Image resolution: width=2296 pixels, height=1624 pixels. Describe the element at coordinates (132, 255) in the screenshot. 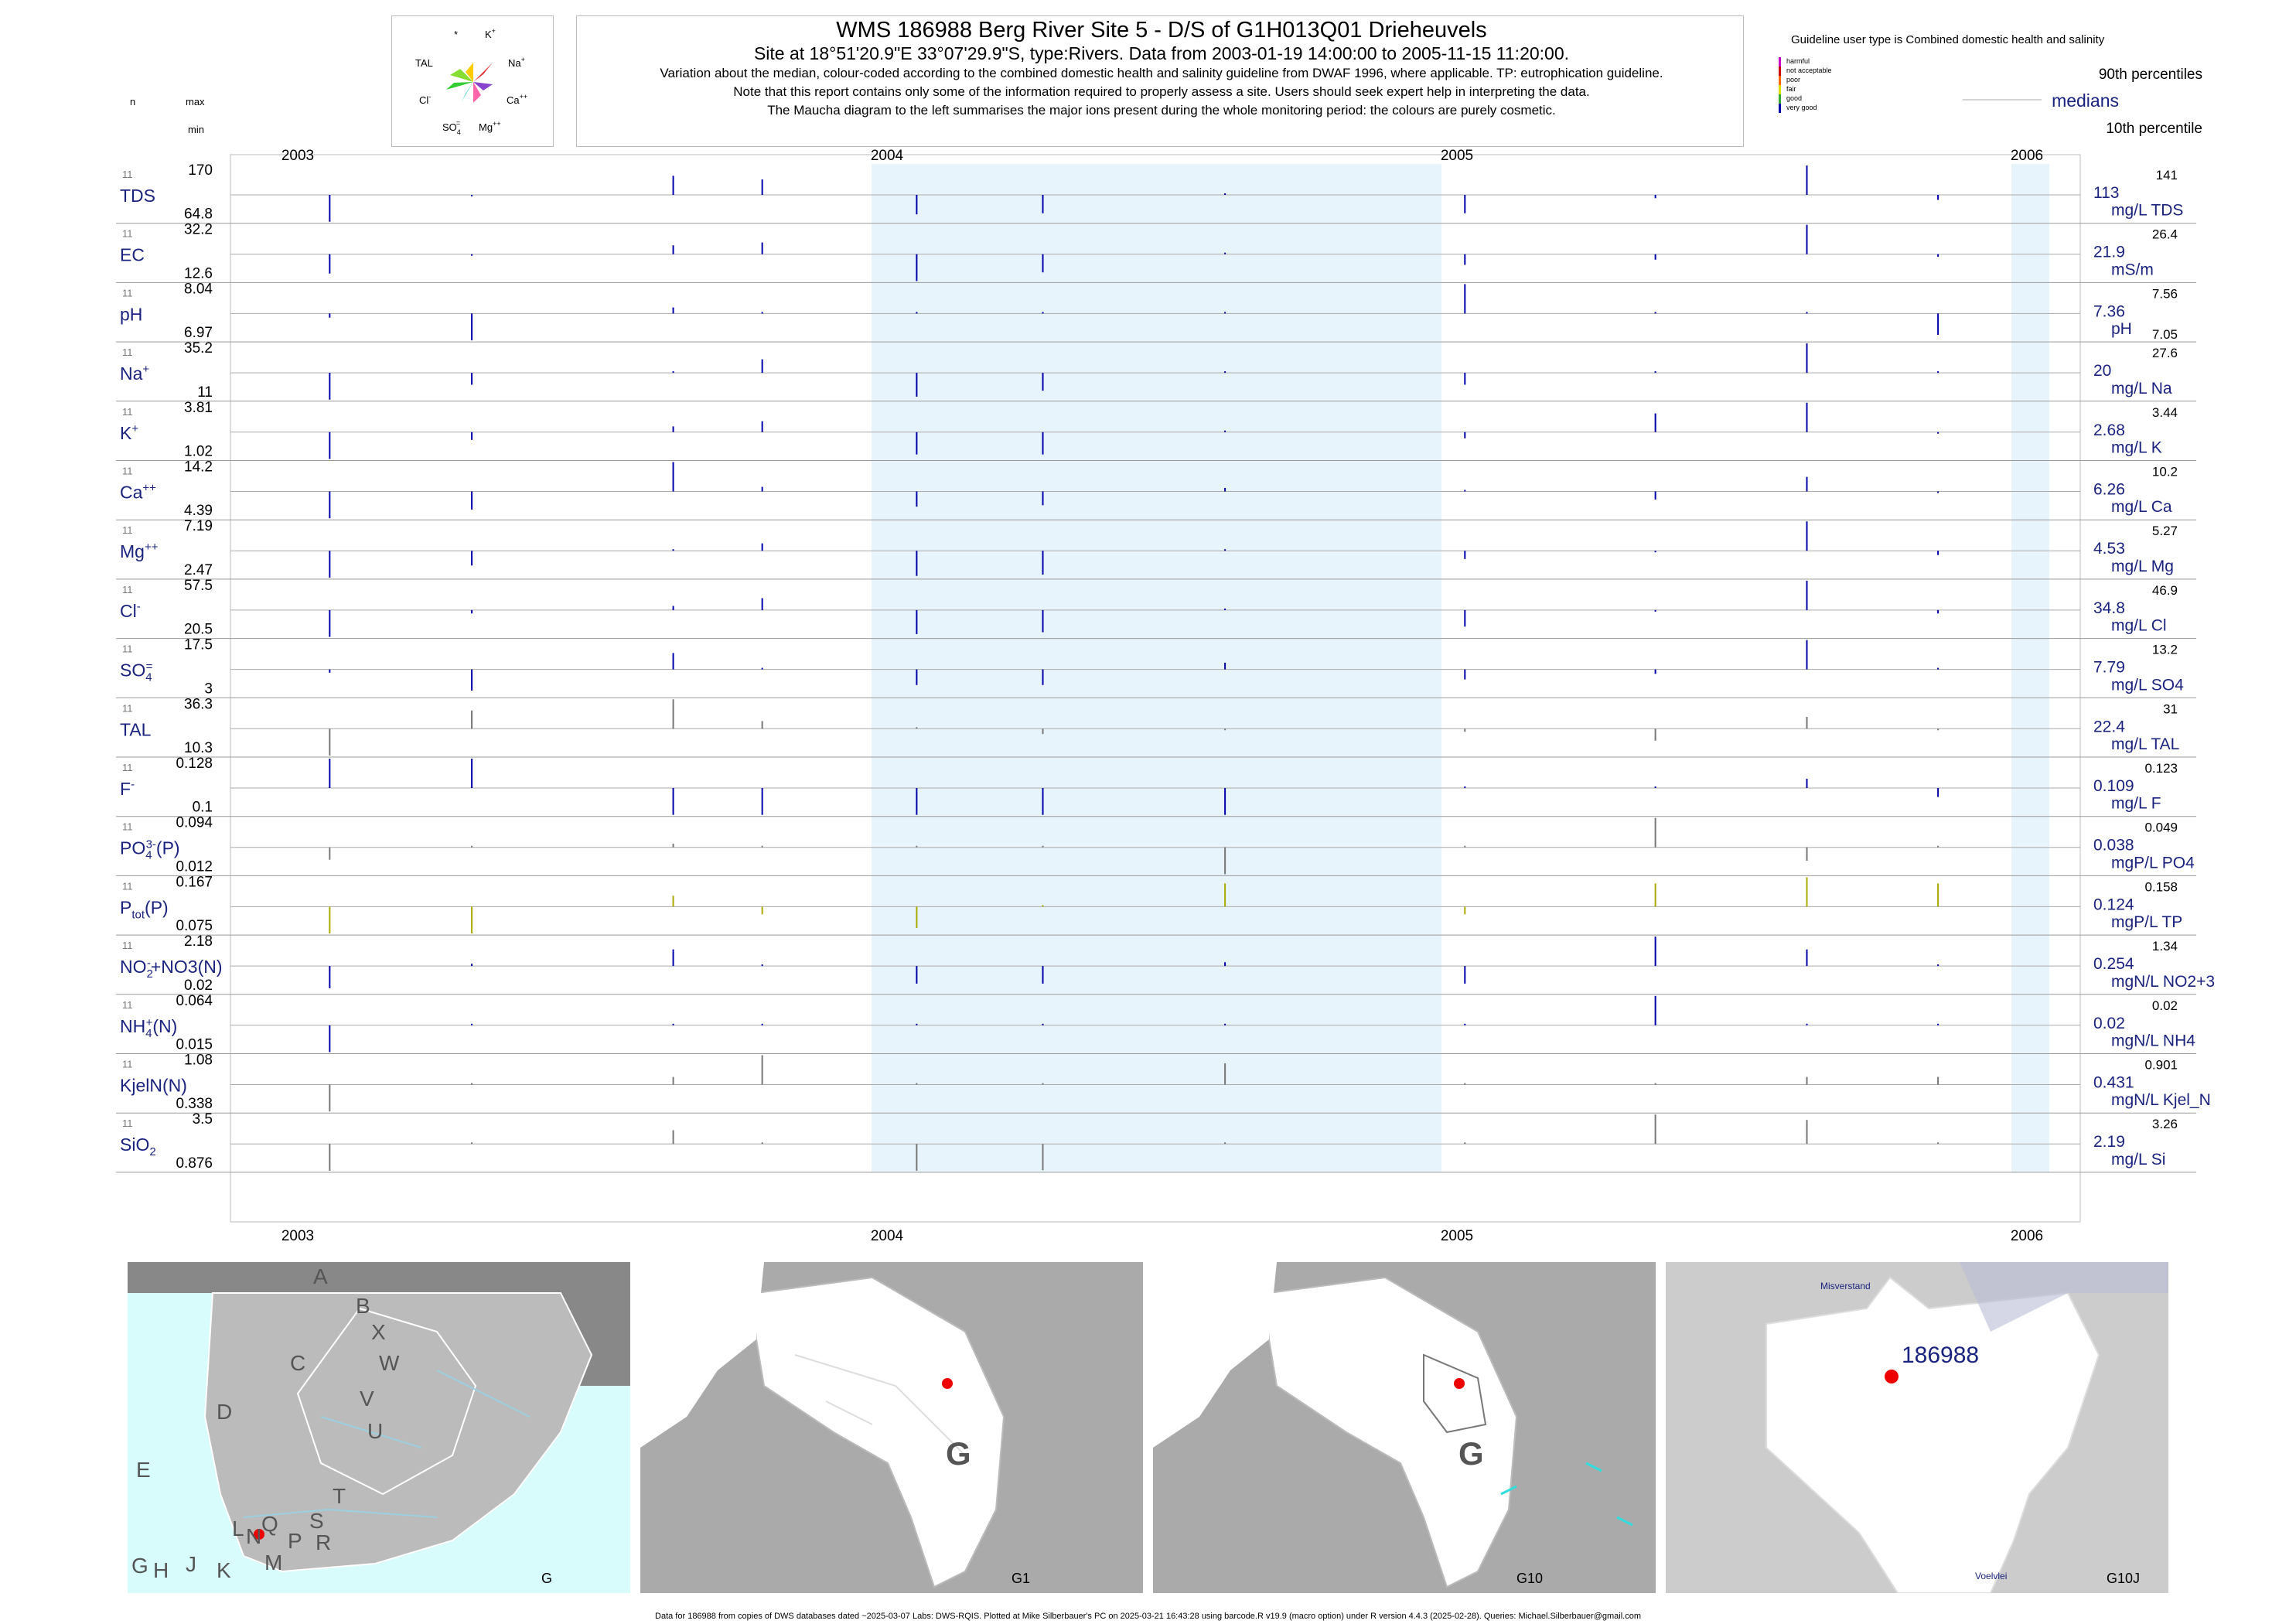

I see `row-name-text: EC` at that location.